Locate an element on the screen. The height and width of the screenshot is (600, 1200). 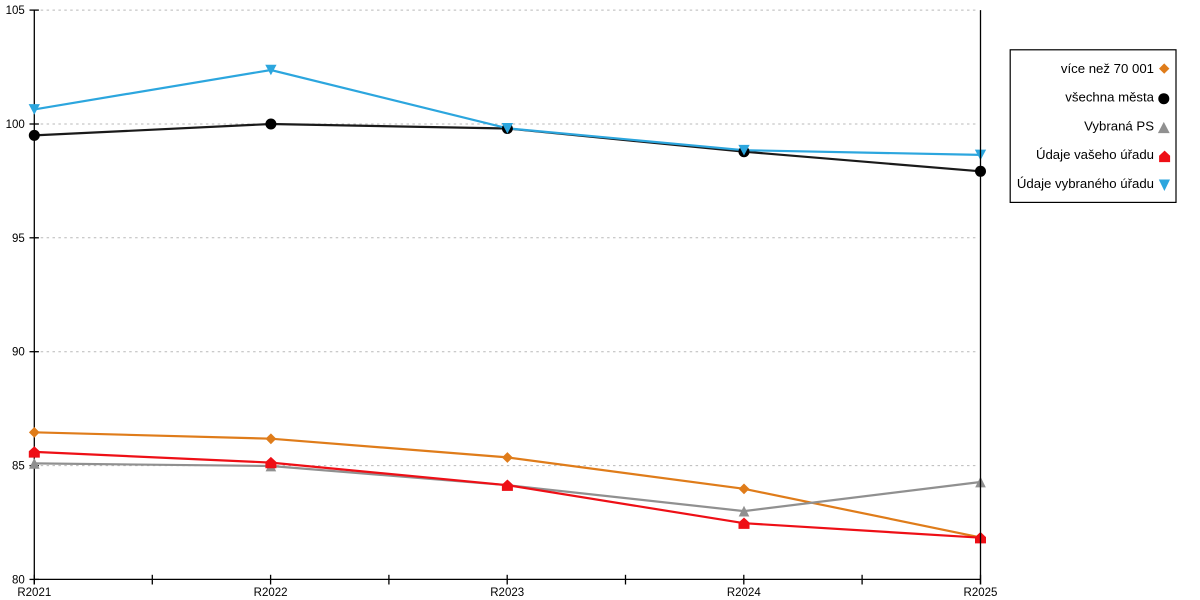
svg-text: více než 70 001 is located at coordinates (1107, 68).